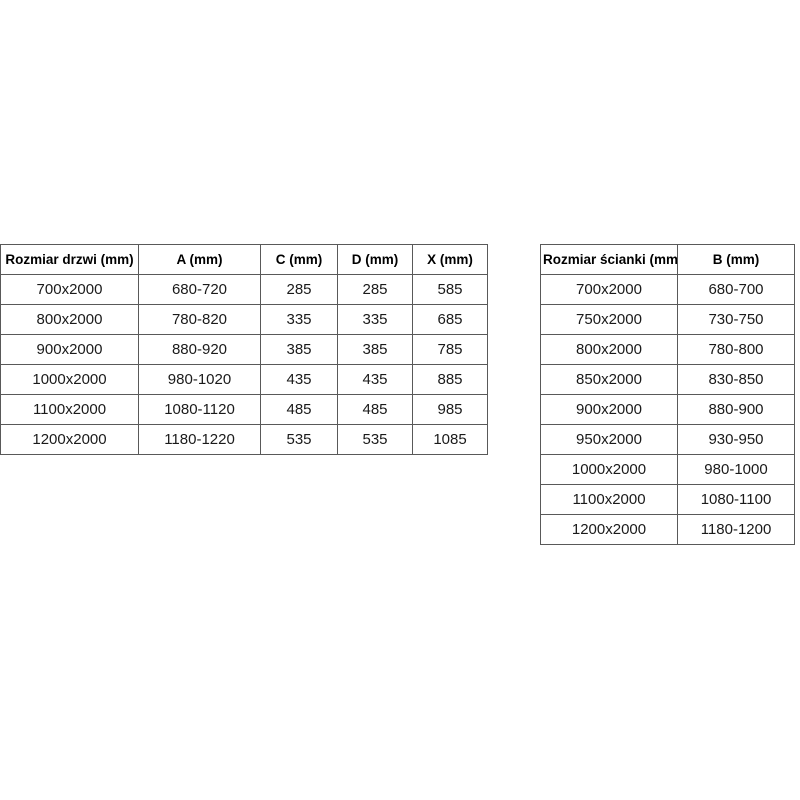 Image resolution: width=800 pixels, height=800 pixels. I want to click on column-header: C (mm), so click(299, 259).